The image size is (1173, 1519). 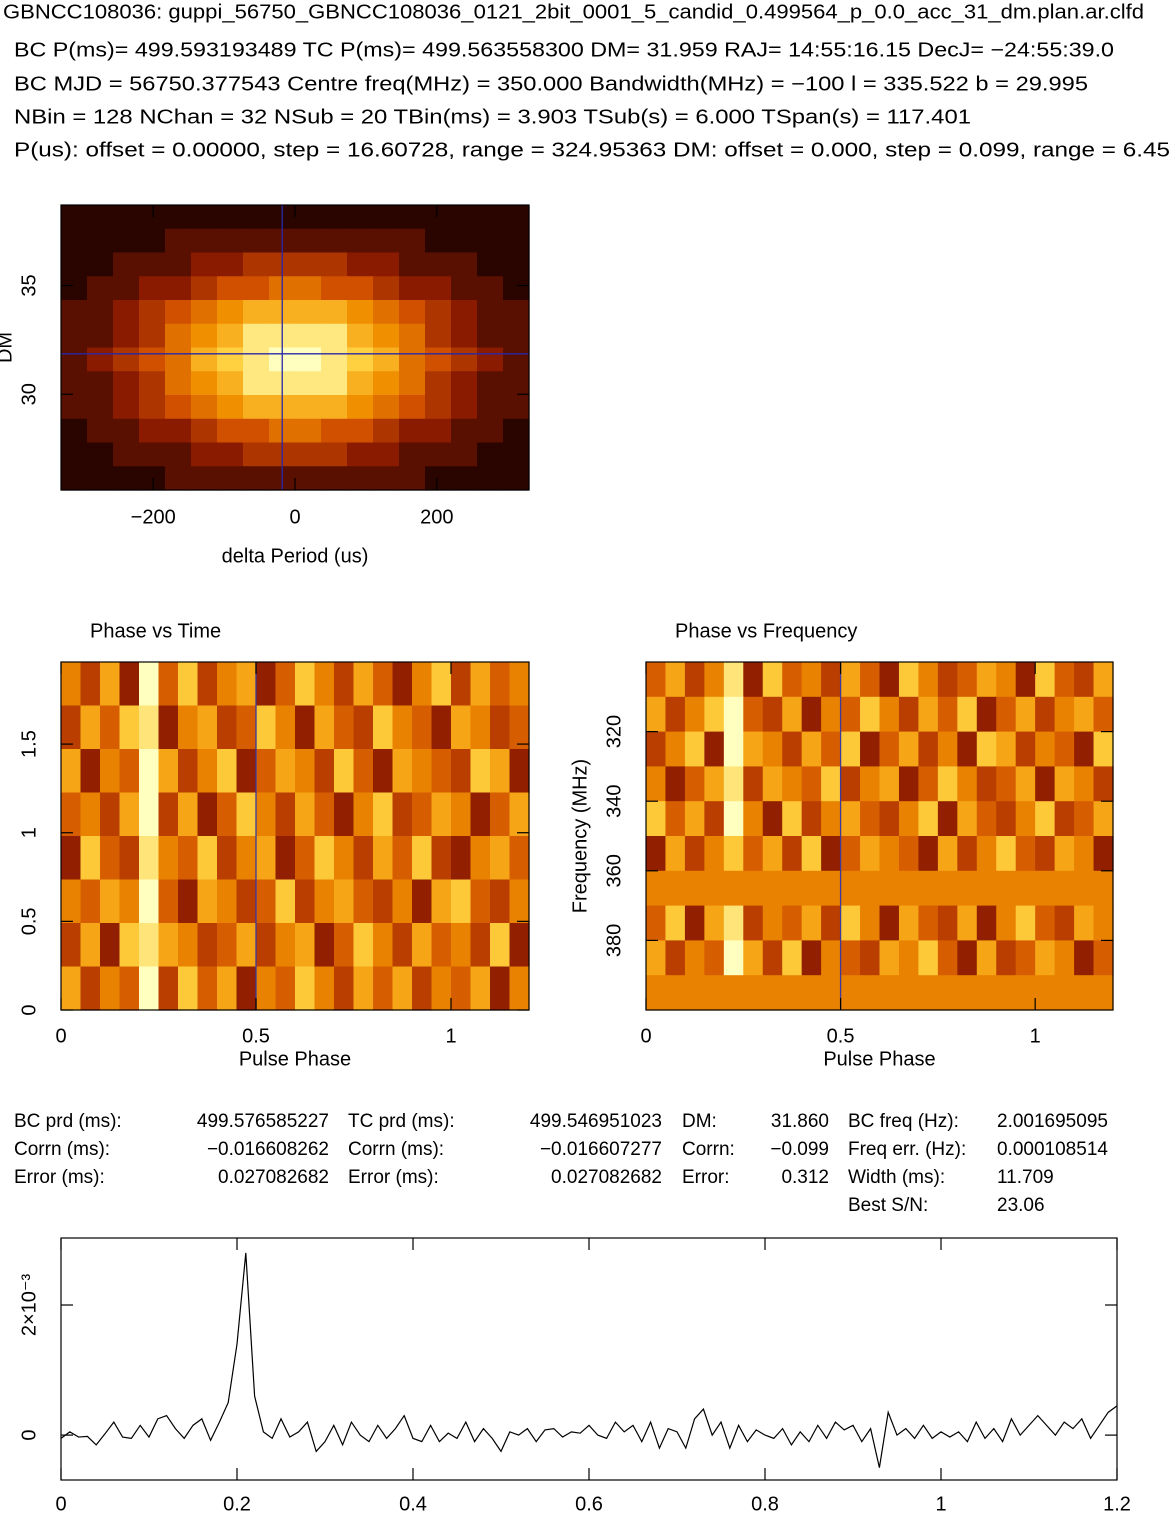 I want to click on axes-frame, so click(x=589, y=1359).